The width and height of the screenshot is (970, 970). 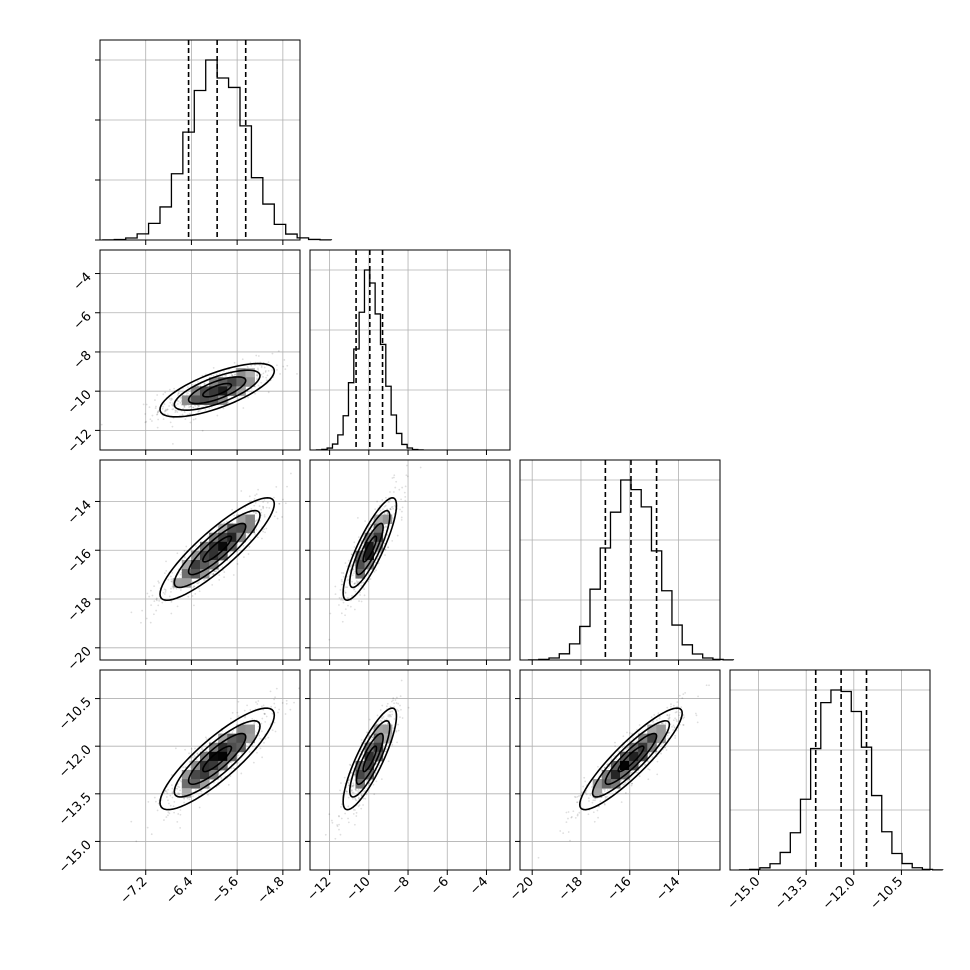 What do you see at coordinates (75, 761) in the screenshot?
I see `y-tick-label: −12.0` at bounding box center [75, 761].